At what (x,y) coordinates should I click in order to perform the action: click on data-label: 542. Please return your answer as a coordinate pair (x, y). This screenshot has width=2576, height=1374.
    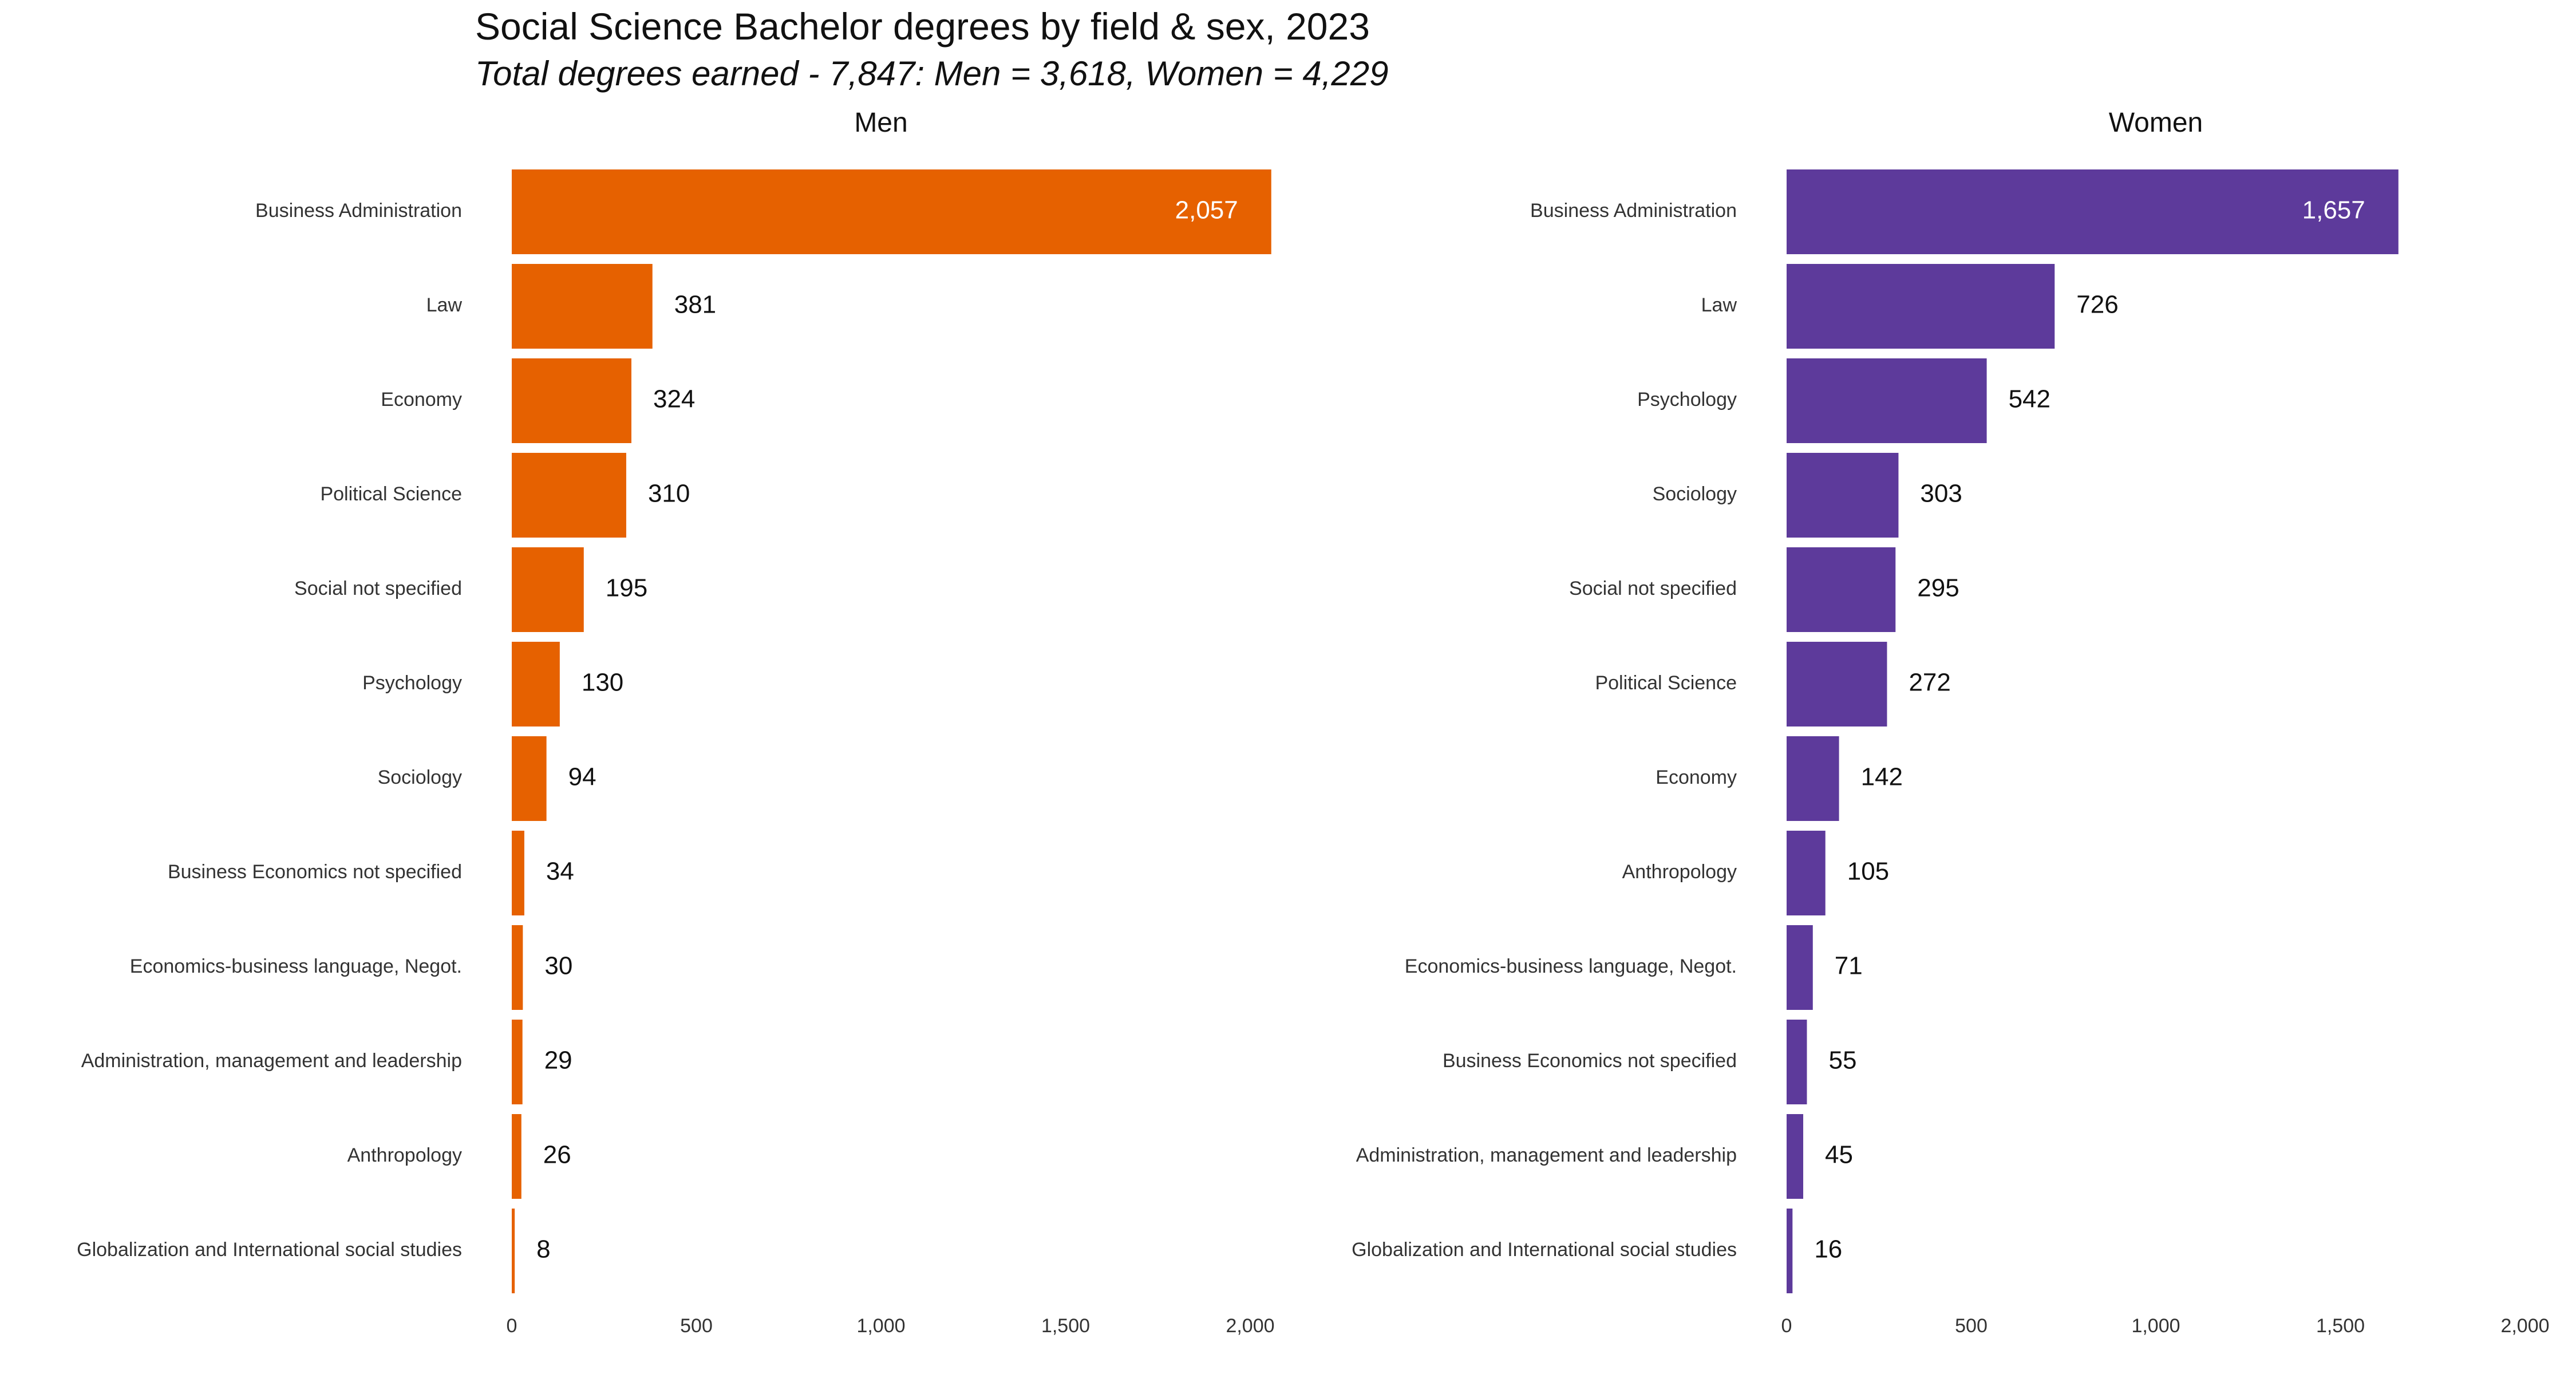
    Looking at the image, I should click on (2029, 399).